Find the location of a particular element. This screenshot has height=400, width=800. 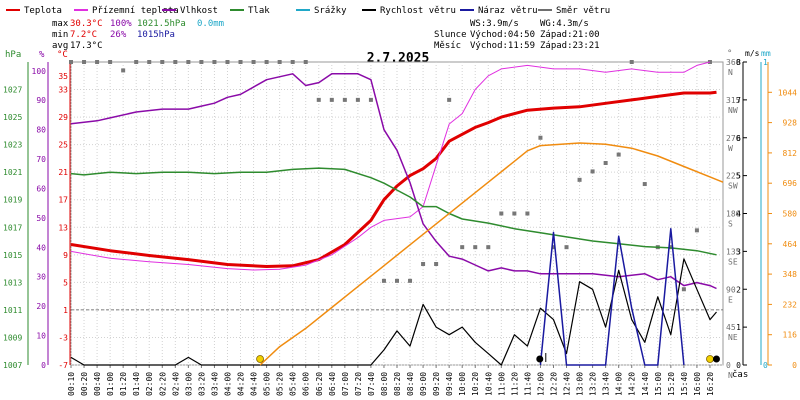

tick-wind: 7 is located at coordinates (738, 100).